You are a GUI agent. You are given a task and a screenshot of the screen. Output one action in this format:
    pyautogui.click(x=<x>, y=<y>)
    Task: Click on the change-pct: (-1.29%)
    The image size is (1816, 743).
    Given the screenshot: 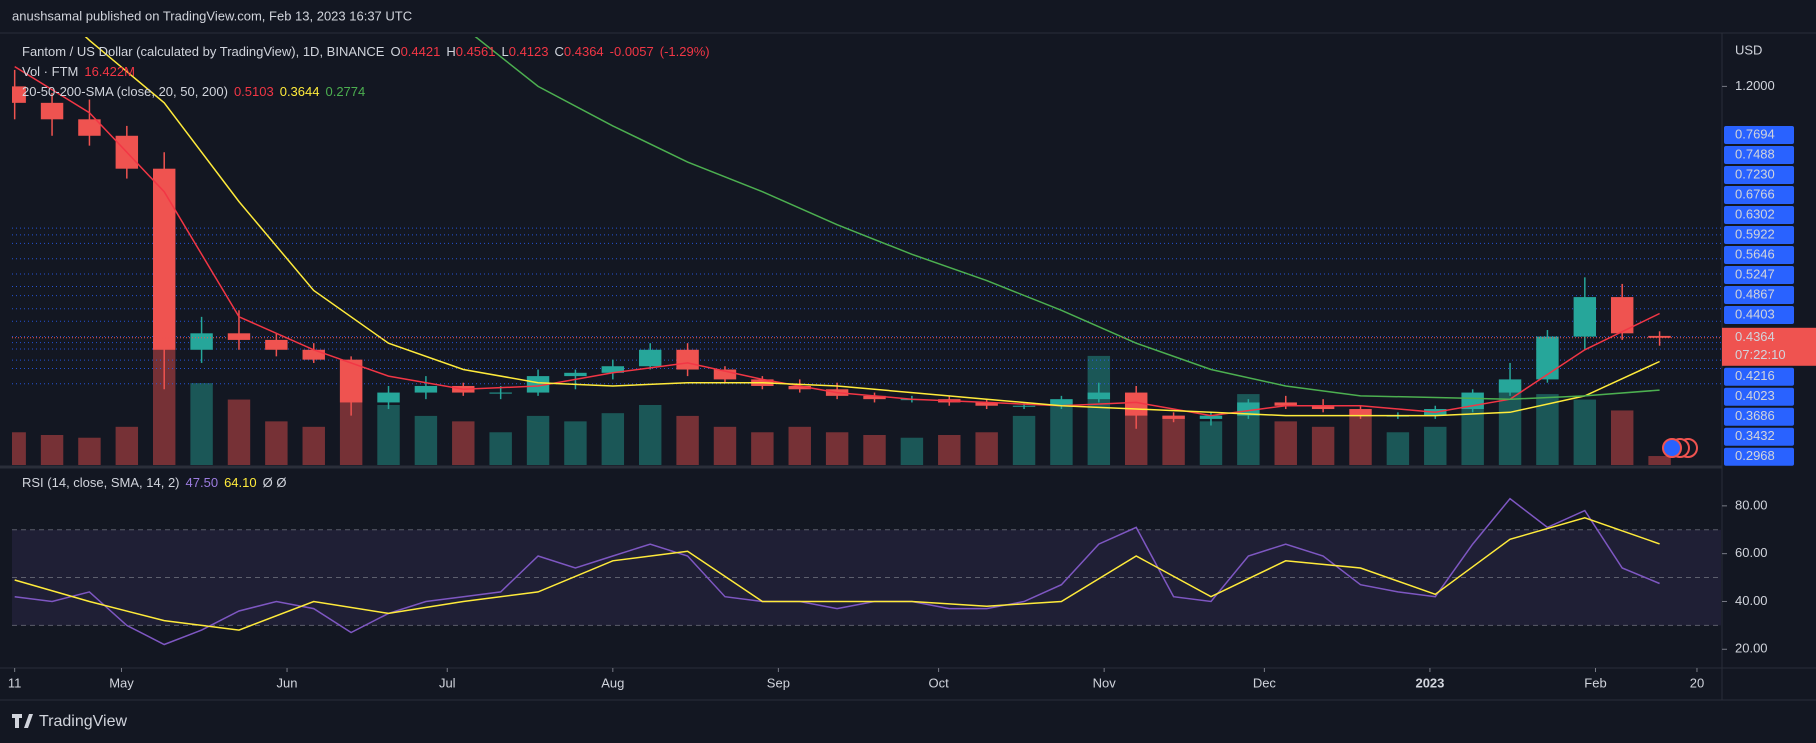 What is the action you would take?
    pyautogui.click(x=684, y=51)
    